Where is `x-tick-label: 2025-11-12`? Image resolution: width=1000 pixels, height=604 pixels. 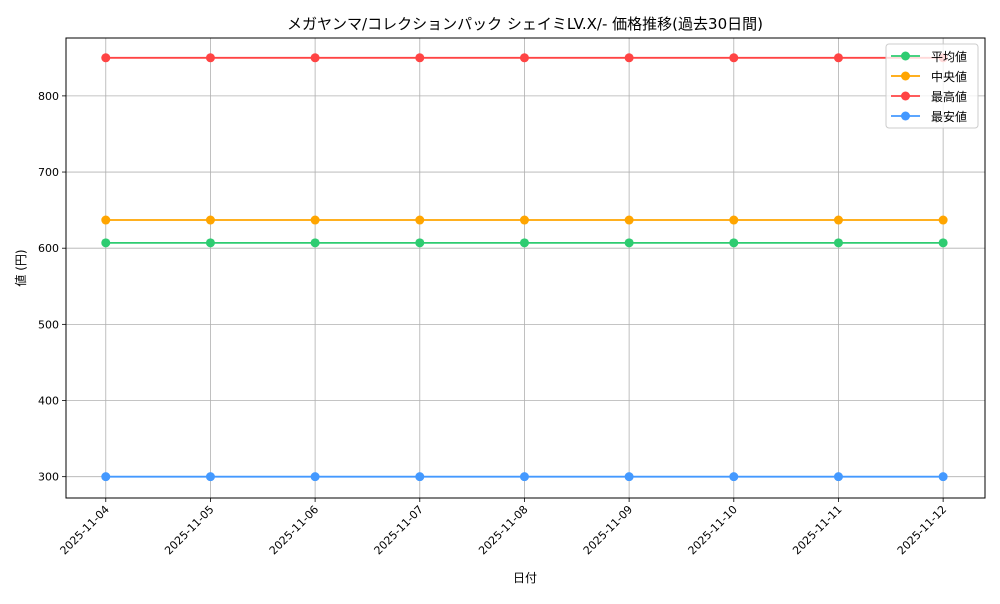
x-tick-label: 2025-11-12 is located at coordinates (922, 530).